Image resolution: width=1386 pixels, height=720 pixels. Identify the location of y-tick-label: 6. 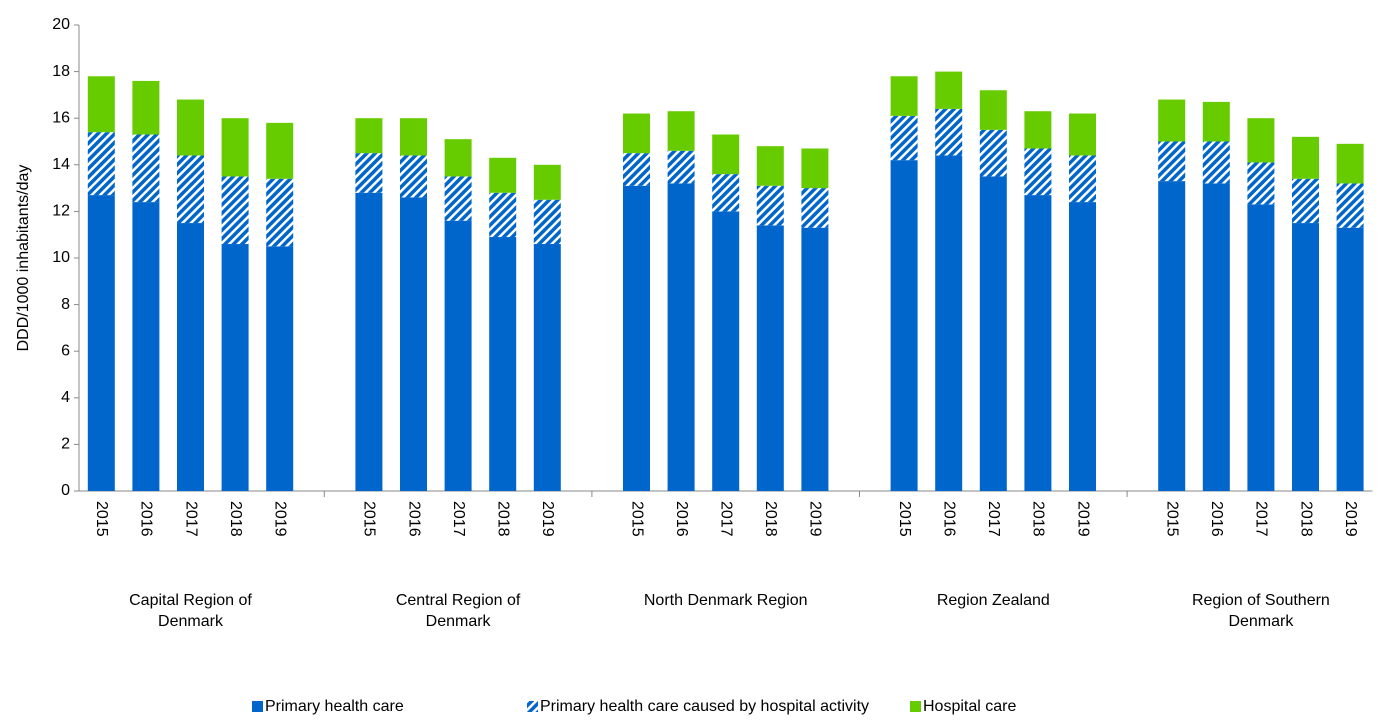
(65, 350).